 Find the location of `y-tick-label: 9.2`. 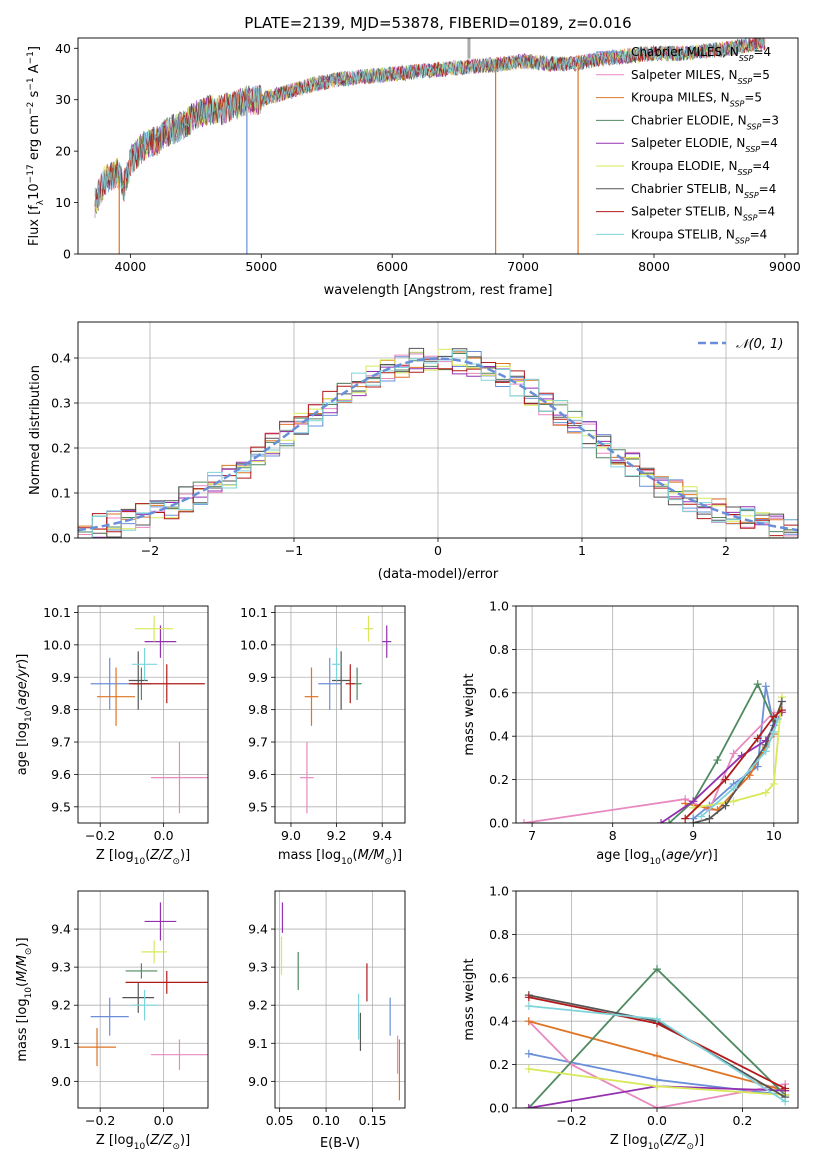

y-tick-label: 9.2 is located at coordinates (258, 1005).